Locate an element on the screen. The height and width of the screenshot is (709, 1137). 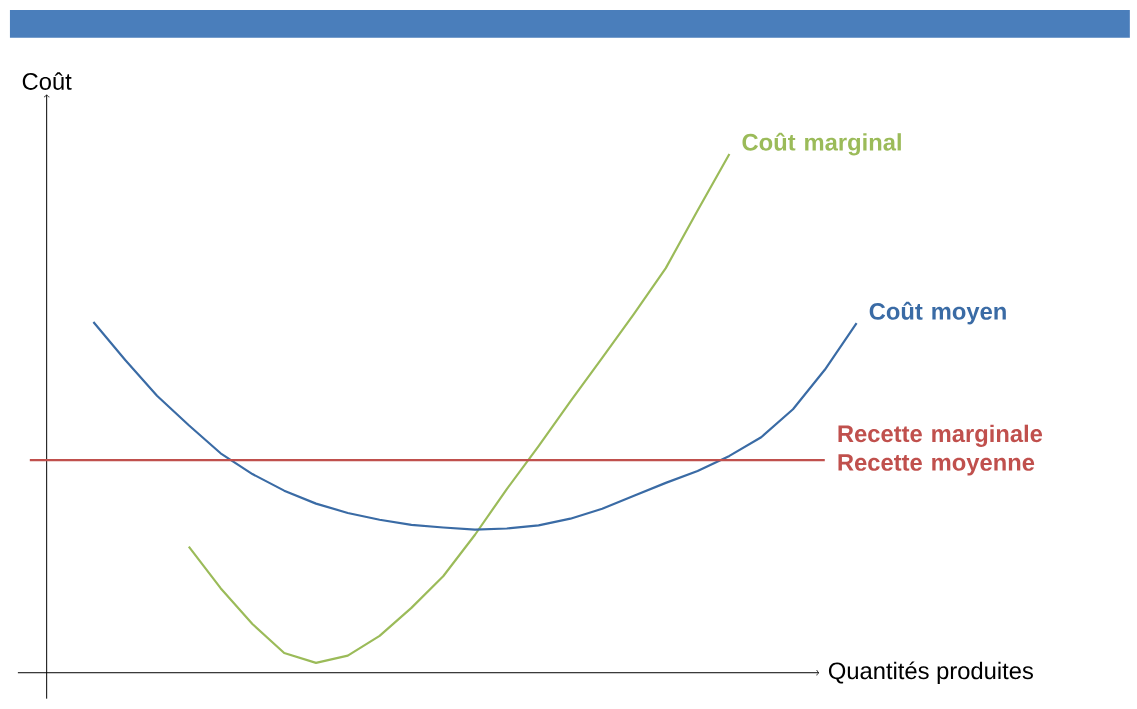
x-axis-title: Quantités produites is located at coordinates (930, 673).